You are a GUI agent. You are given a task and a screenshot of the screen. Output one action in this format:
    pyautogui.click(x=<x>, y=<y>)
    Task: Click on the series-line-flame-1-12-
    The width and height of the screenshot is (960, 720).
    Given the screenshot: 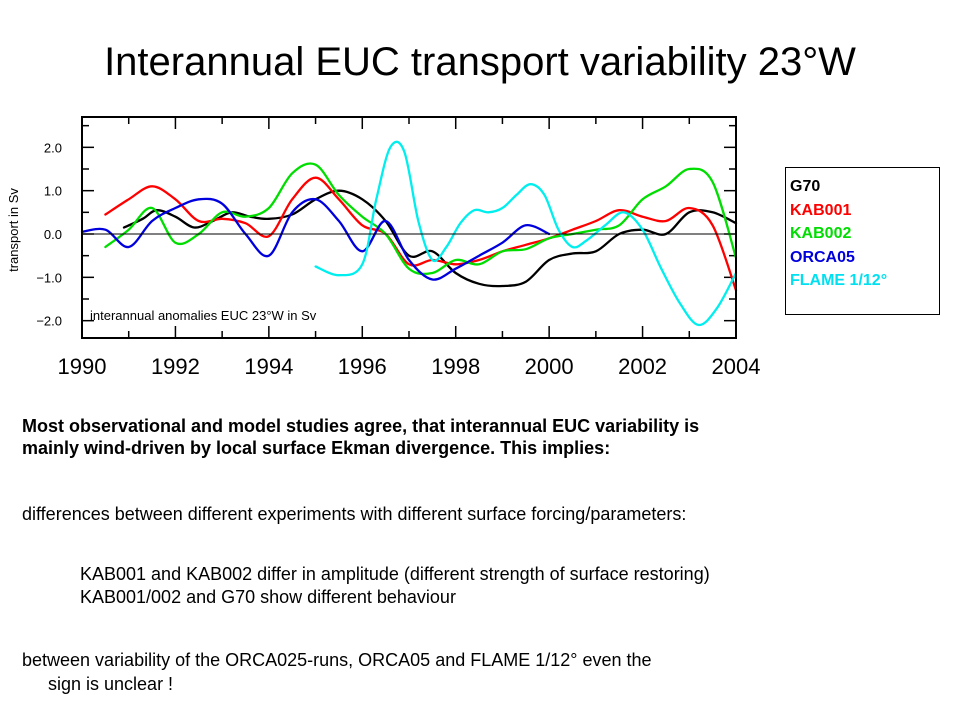 What is the action you would take?
    pyautogui.click(x=526, y=233)
    